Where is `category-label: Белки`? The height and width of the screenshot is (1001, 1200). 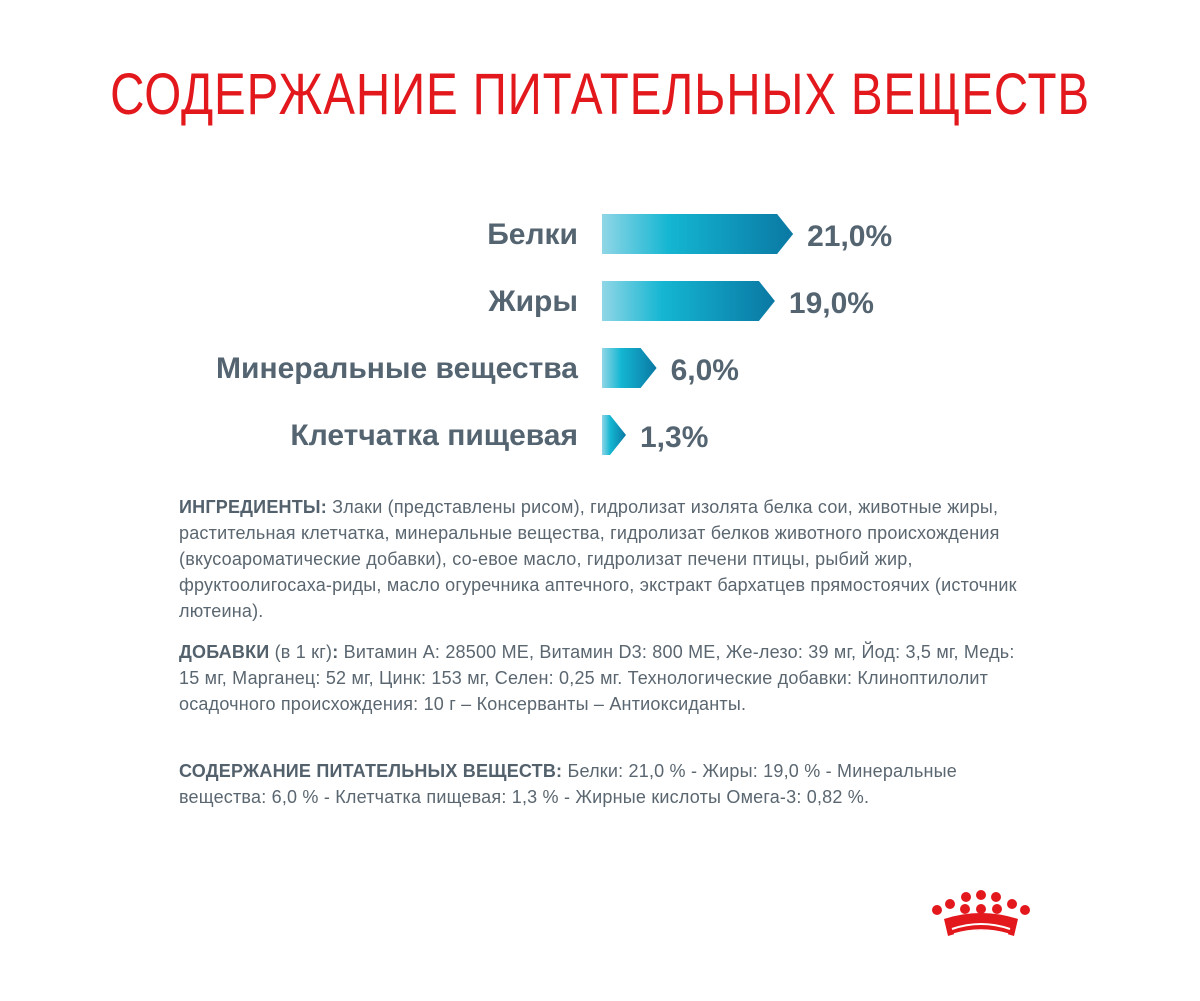
category-label: Белки is located at coordinates (532, 234).